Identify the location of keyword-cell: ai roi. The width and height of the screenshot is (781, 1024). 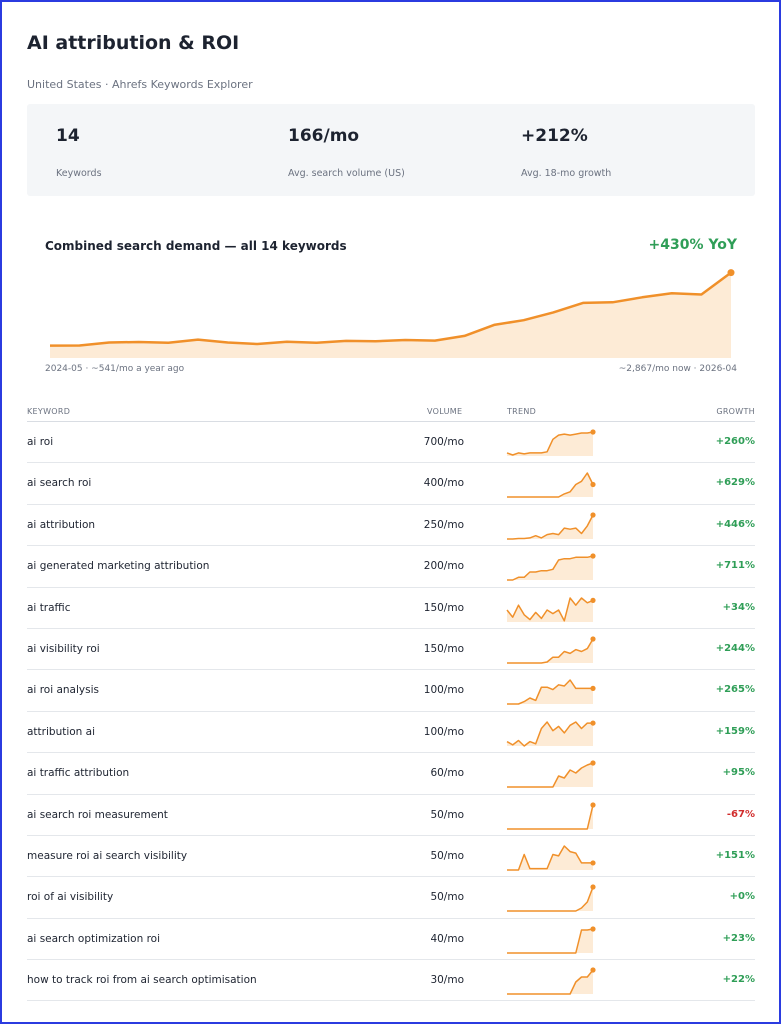
(40, 442).